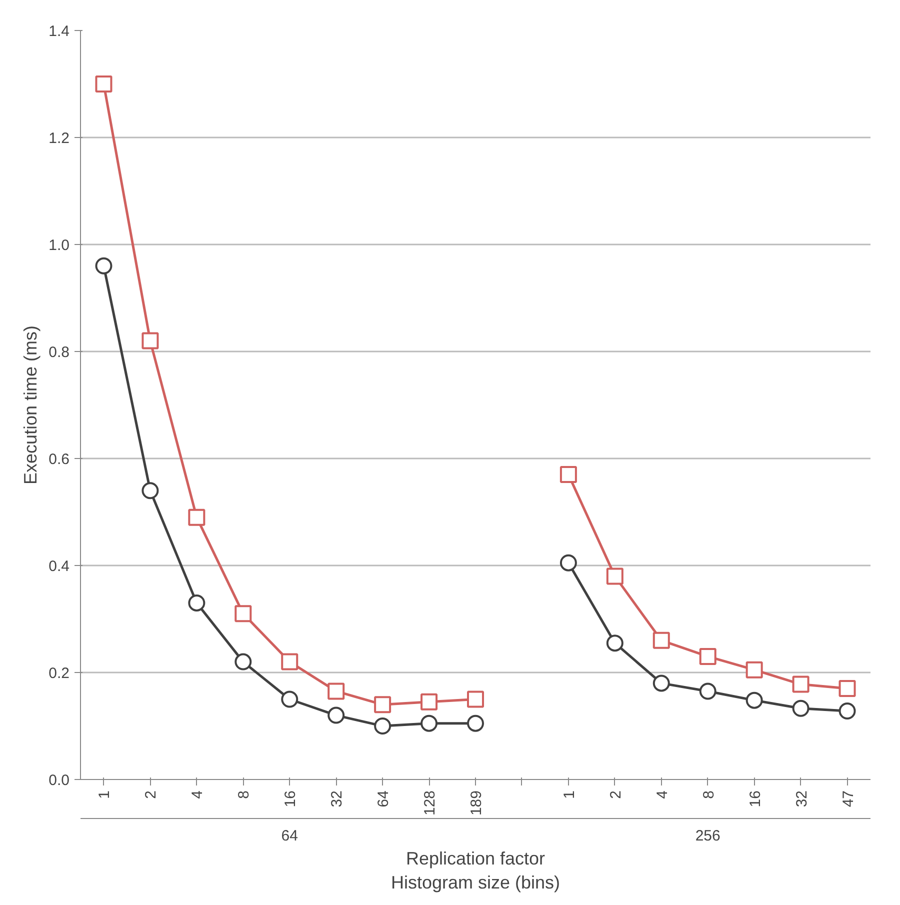 The height and width of the screenshot is (905, 900). What do you see at coordinates (30, 405) in the screenshot?
I see `y-axis-title: Execution time (ms)` at bounding box center [30, 405].